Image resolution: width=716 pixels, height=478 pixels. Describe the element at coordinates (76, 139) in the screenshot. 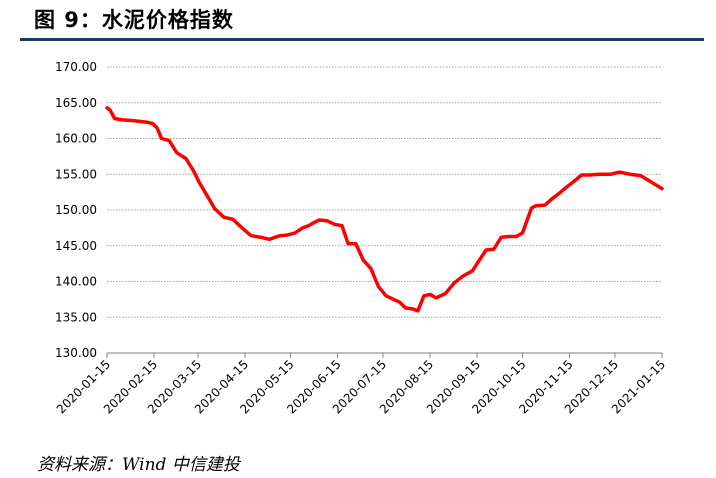

I see `y-tick-label: 160.00` at that location.